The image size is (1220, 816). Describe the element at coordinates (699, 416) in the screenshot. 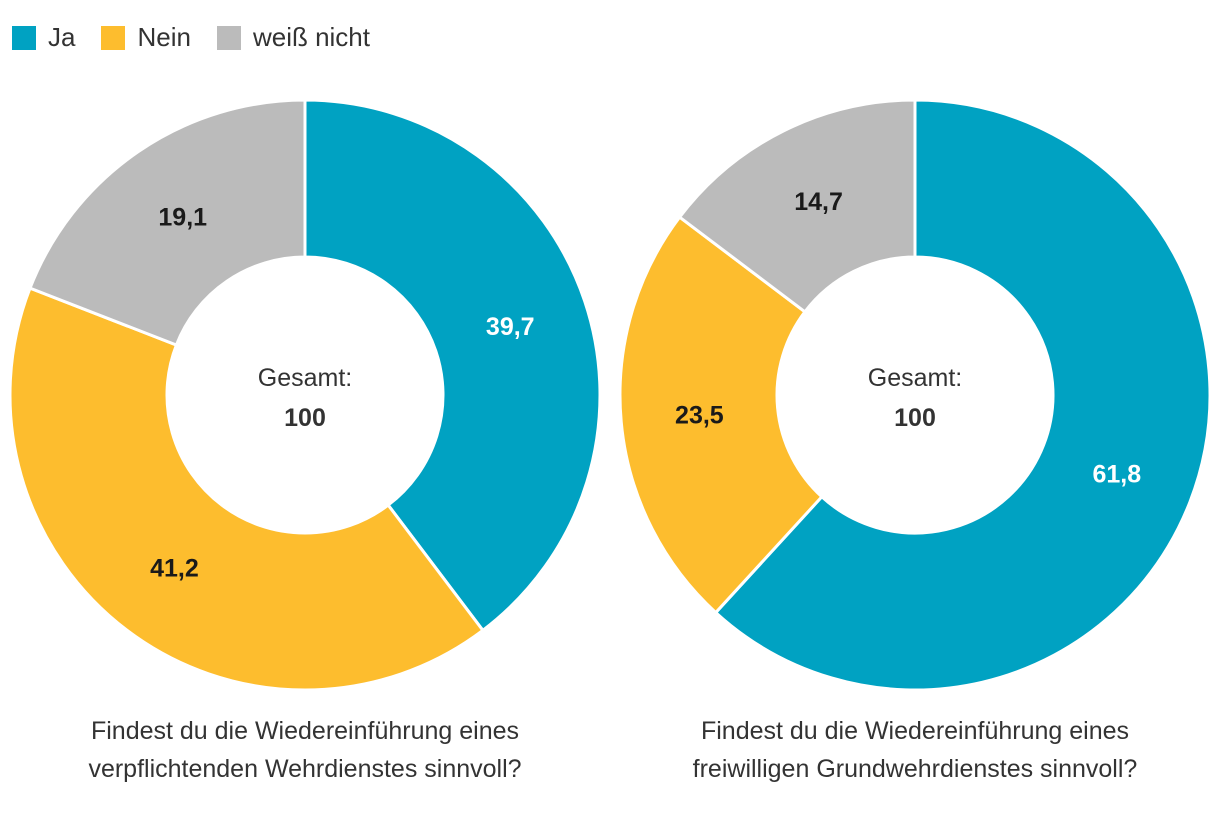

I see `value-label-nein: 23,5` at that location.